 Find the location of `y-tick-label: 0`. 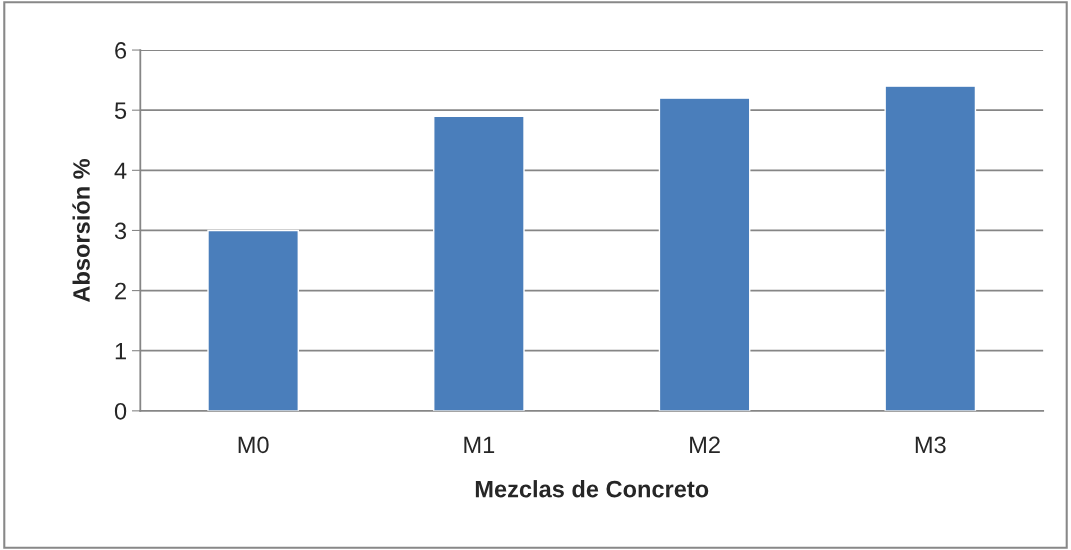

y-tick-label: 0 is located at coordinates (120, 411).